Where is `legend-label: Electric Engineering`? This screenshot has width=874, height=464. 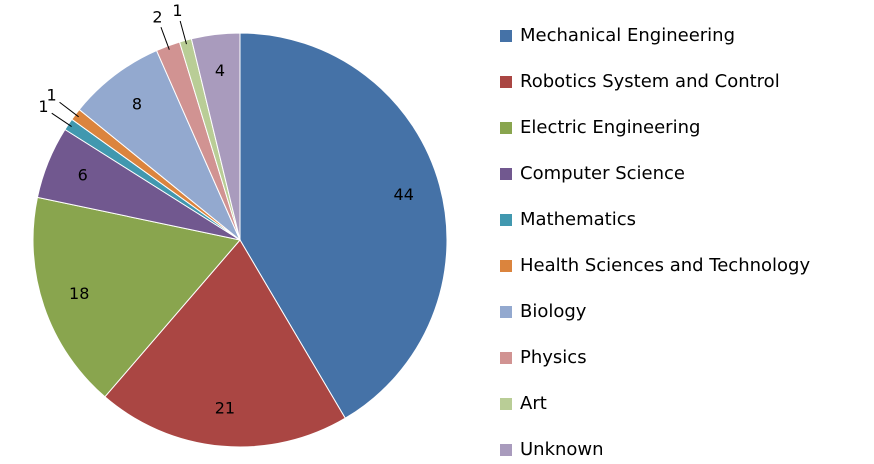
legend-label: Electric Engineering is located at coordinates (610, 127).